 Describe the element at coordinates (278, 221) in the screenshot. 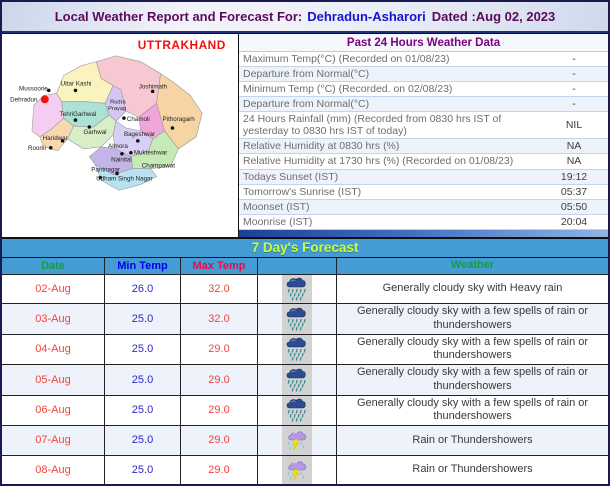

I see `row-label: Moonrise (IST)` at that location.